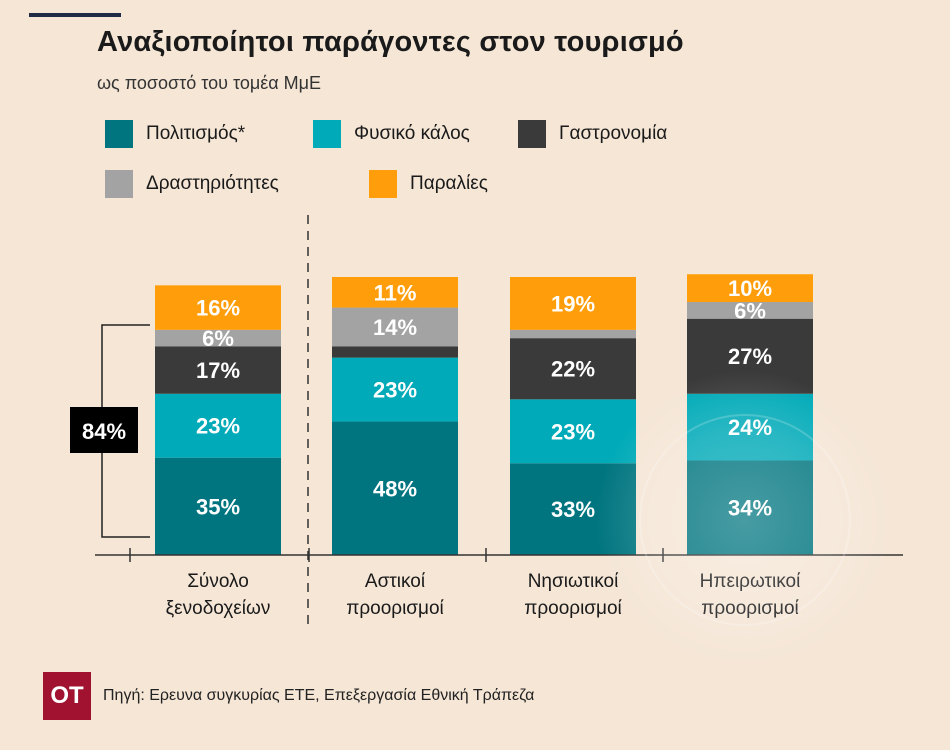 This screenshot has width=950, height=750. I want to click on bar-total-hotels-natural-beauty, so click(218, 425).